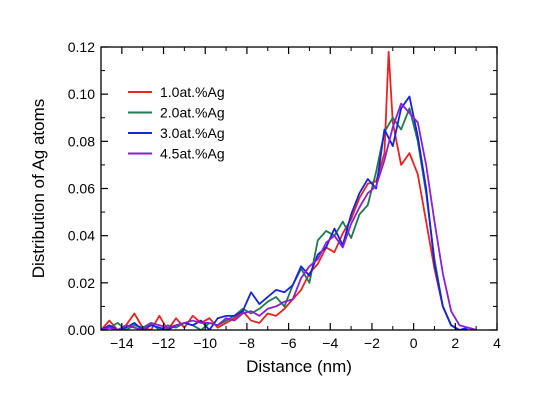 The width and height of the screenshot is (533, 412). Describe the element at coordinates (192, 154) in the screenshot. I see `legend-label-4: 4.5at.%Ag` at that location.